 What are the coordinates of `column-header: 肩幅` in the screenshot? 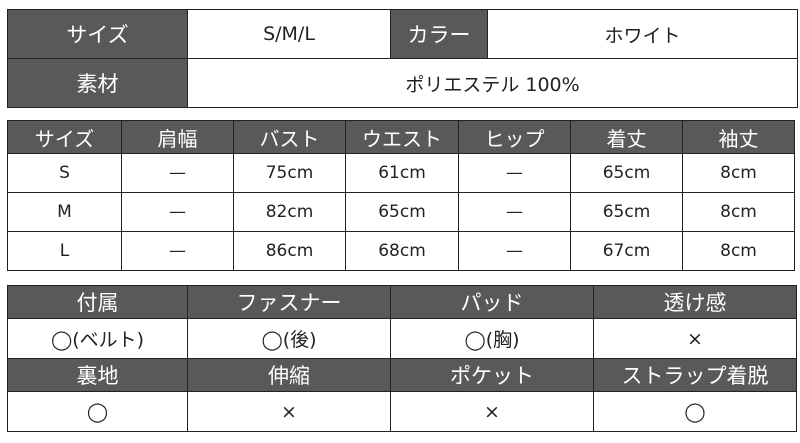 It's located at (177, 137).